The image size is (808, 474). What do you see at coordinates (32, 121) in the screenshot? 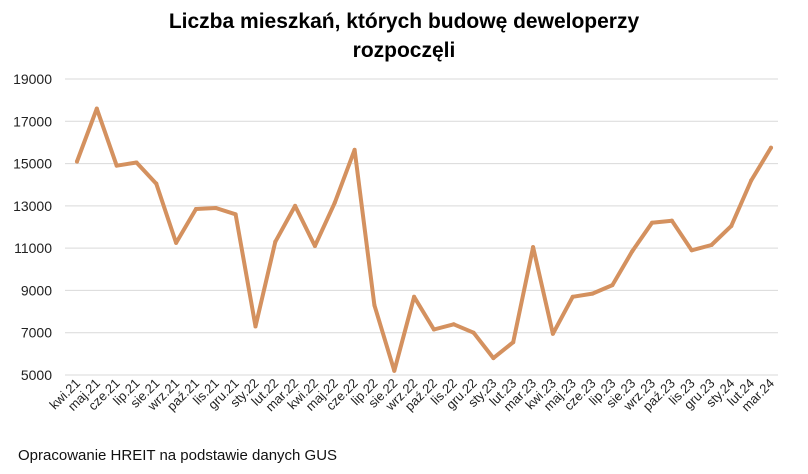
I see `y-tick-label: 17000` at bounding box center [32, 121].